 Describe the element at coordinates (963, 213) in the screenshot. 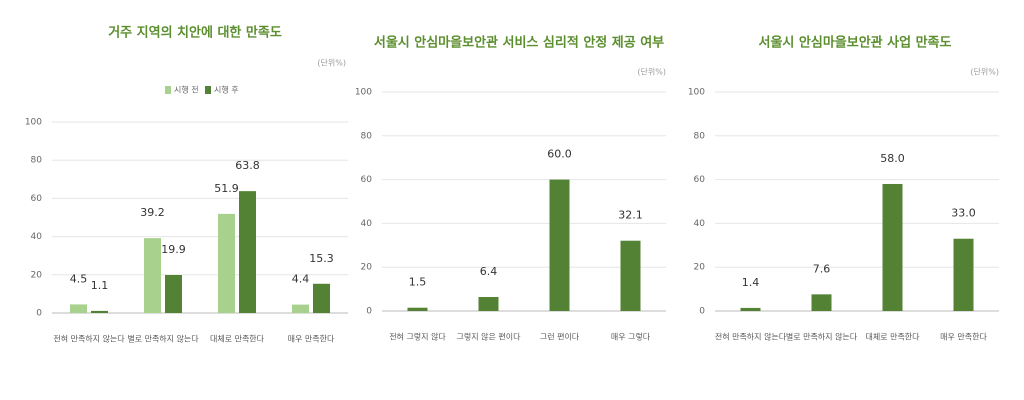

I see `value-label: 33.0` at that location.